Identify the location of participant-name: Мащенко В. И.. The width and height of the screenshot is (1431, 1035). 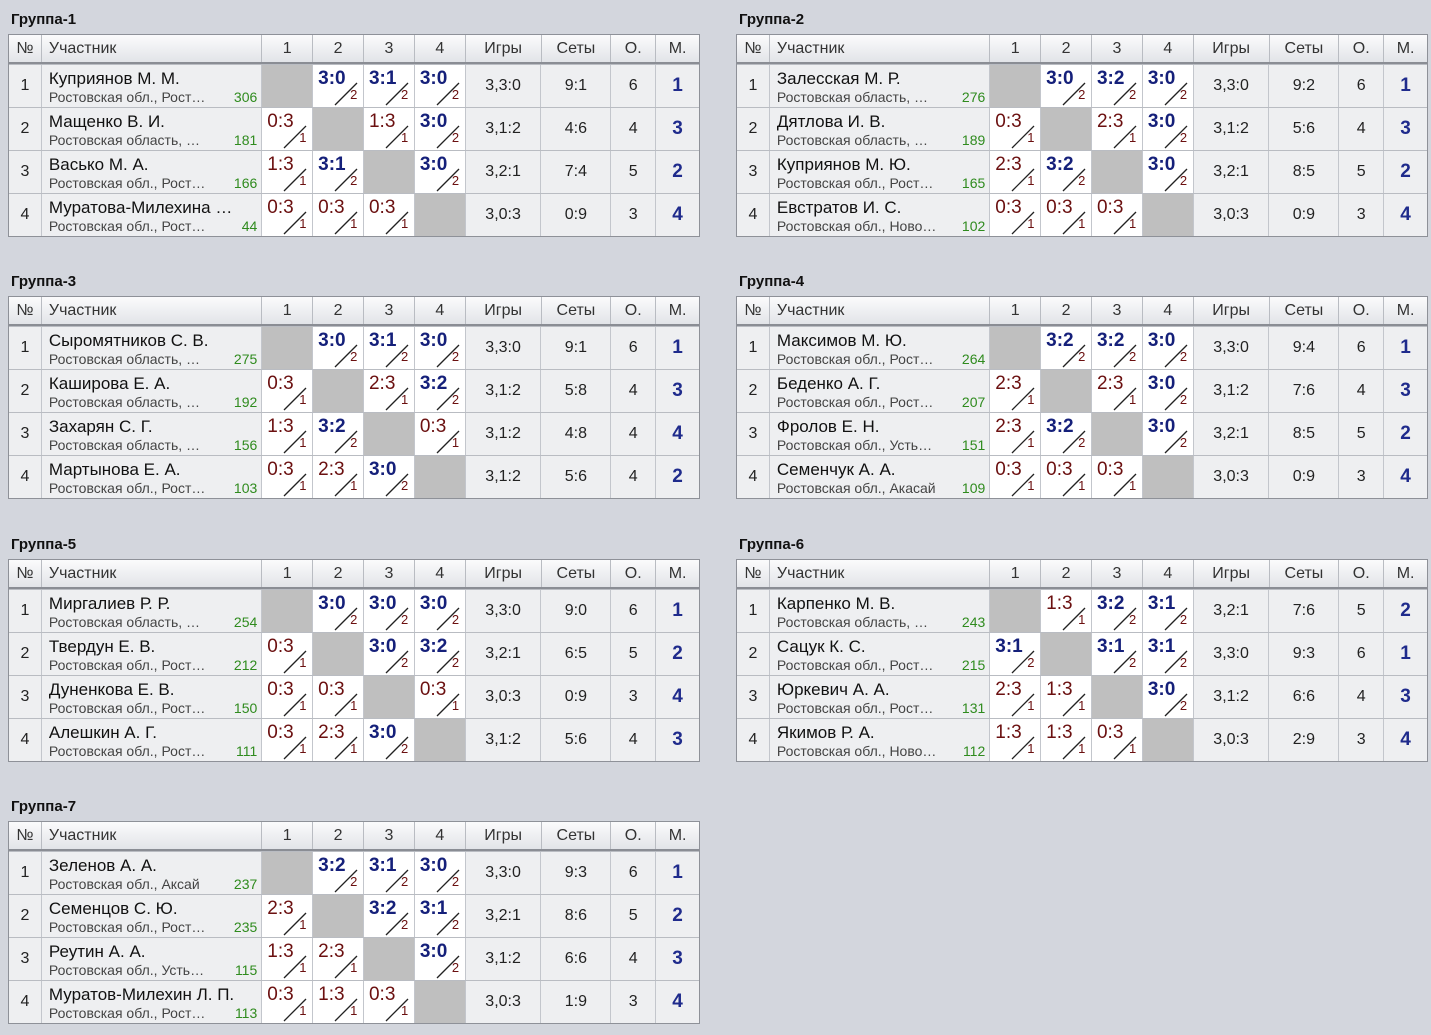
(106, 121).